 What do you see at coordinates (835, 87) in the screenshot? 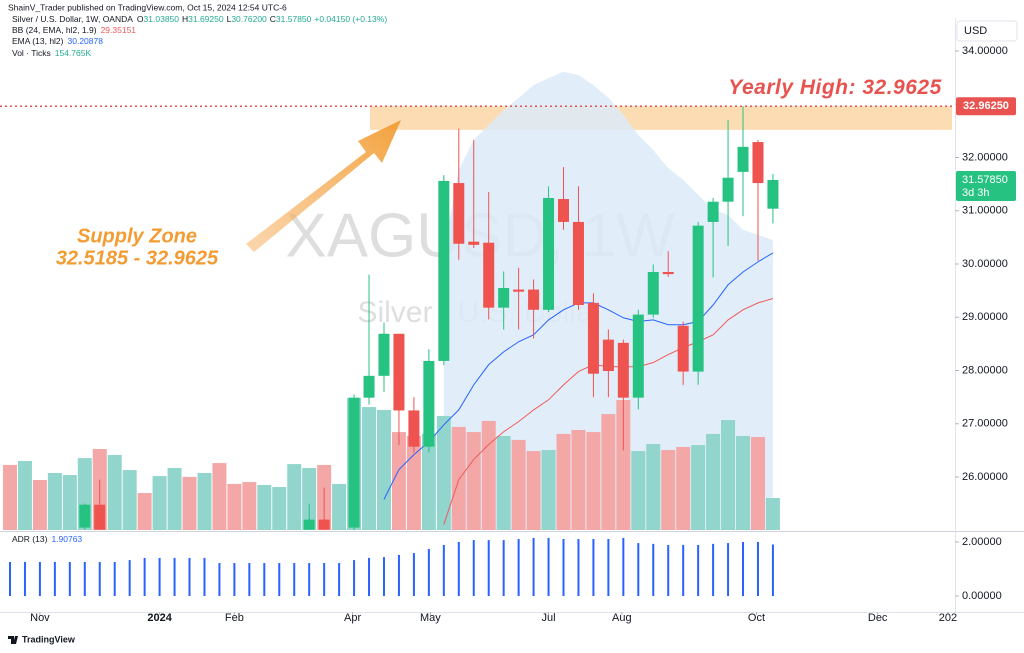
I see `yearly-high-text: Yearly High: 32.9625` at bounding box center [835, 87].